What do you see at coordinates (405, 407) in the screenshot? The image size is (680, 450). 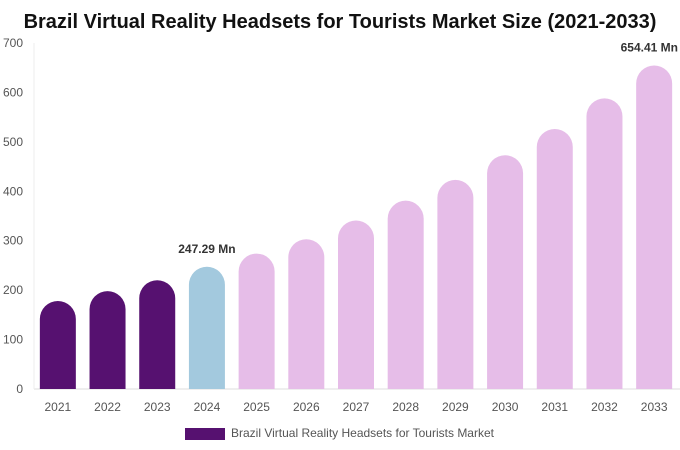 I see `x-tick-label: 2028` at bounding box center [405, 407].